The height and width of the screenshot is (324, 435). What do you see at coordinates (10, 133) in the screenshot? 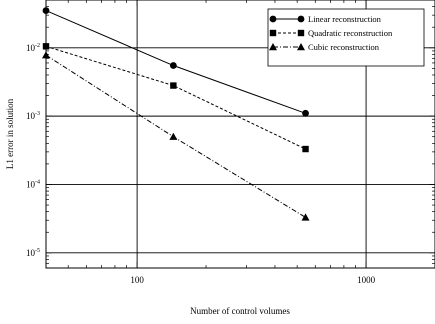
I see `y-axis-label: L1 error in solution` at bounding box center [10, 133].